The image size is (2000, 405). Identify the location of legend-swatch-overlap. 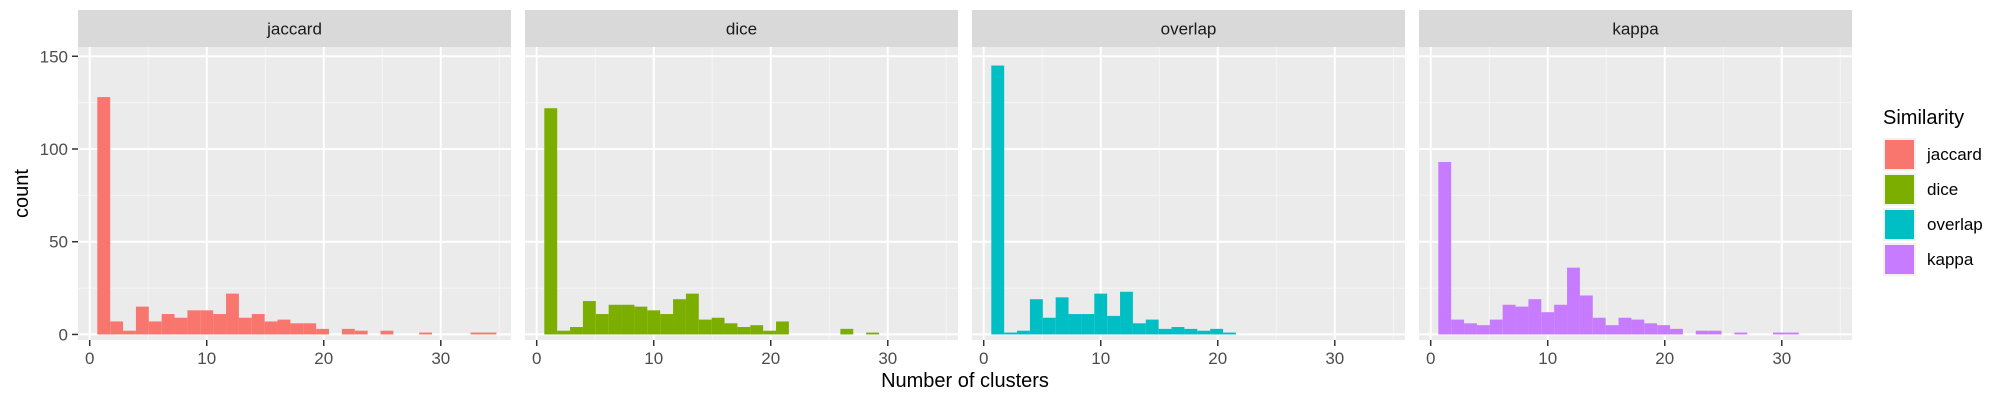
(1899, 224).